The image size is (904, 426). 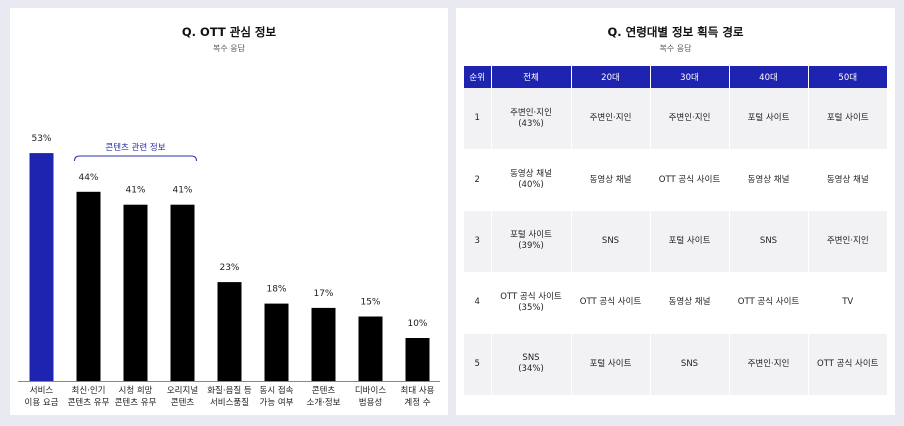 What do you see at coordinates (478, 364) in the screenshot?
I see `rank-cell: 5` at bounding box center [478, 364].